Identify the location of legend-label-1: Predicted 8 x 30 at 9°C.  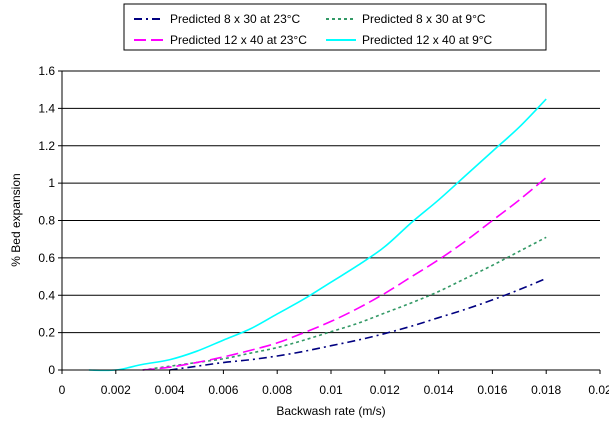
(424, 19).